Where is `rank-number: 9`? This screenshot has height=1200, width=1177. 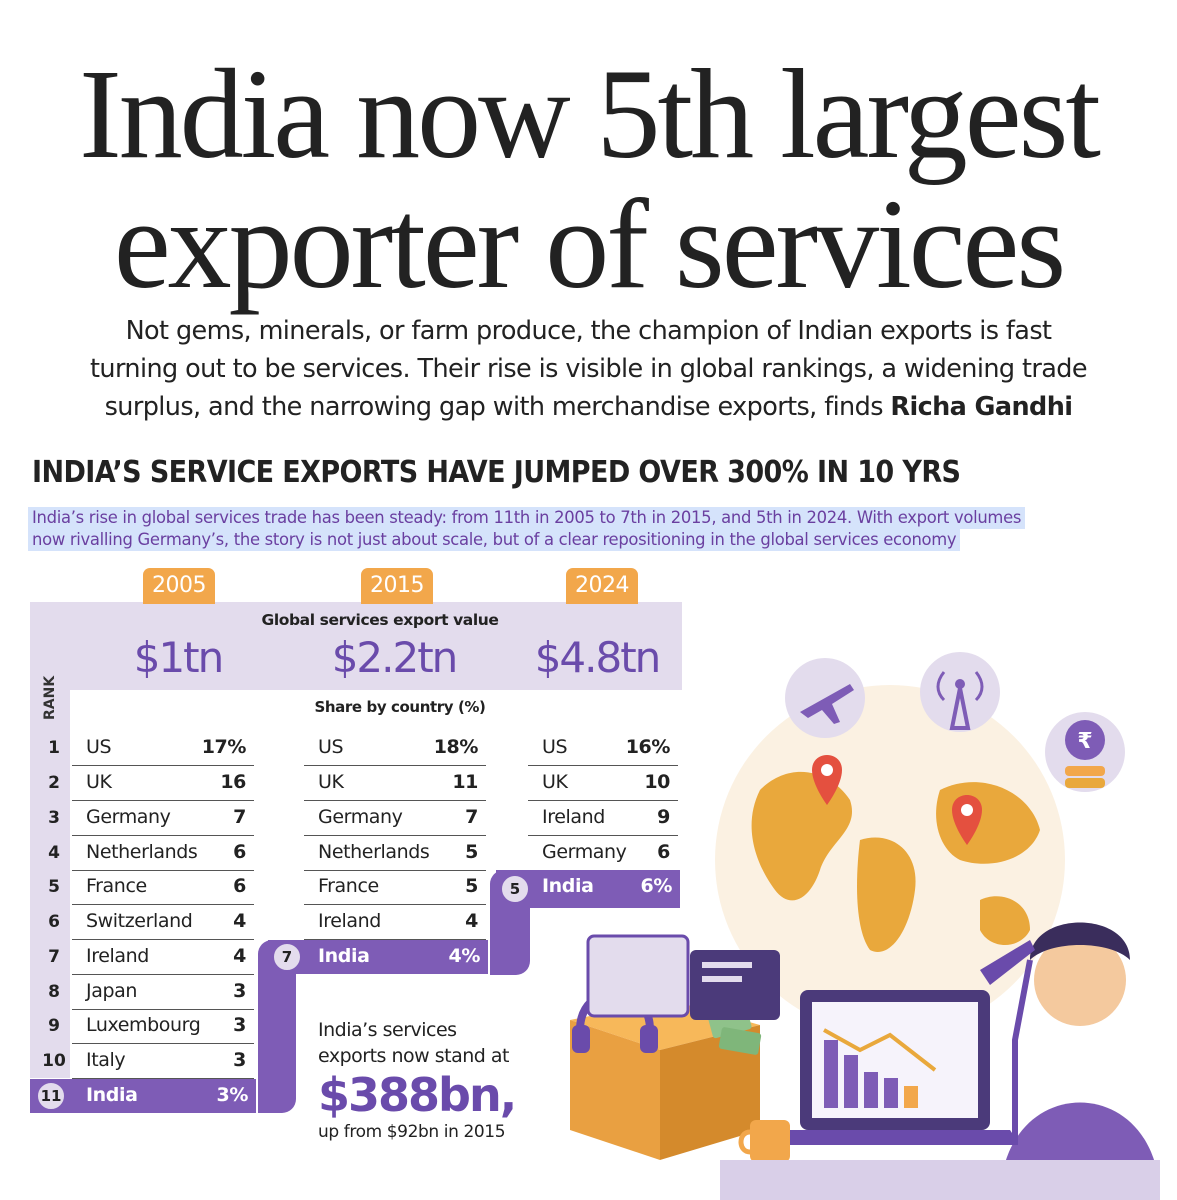
rank-number: 9 is located at coordinates (54, 1026).